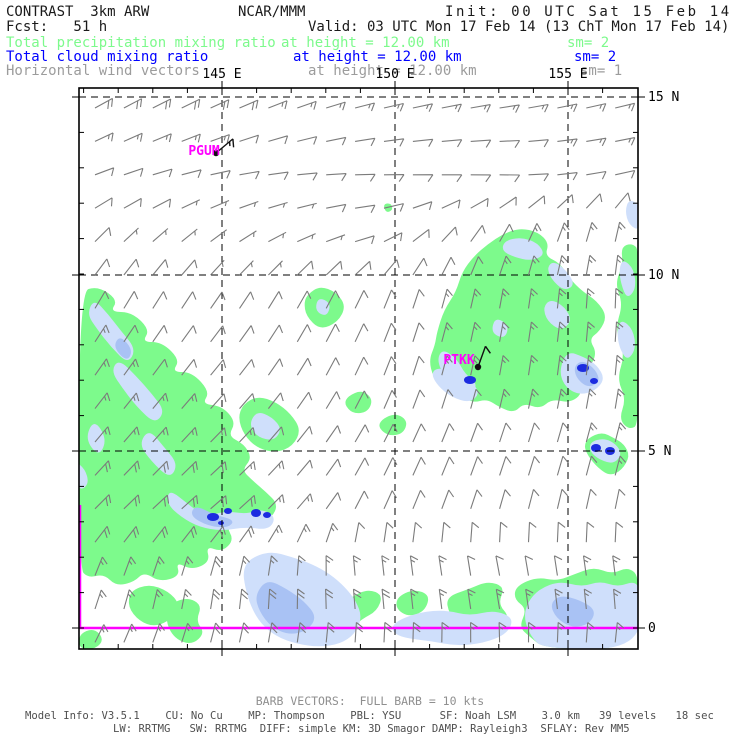  Describe the element at coordinates (141, 43) in the screenshot. I see `legend-precip-label: Total precipitation mixing ratio` at that location.